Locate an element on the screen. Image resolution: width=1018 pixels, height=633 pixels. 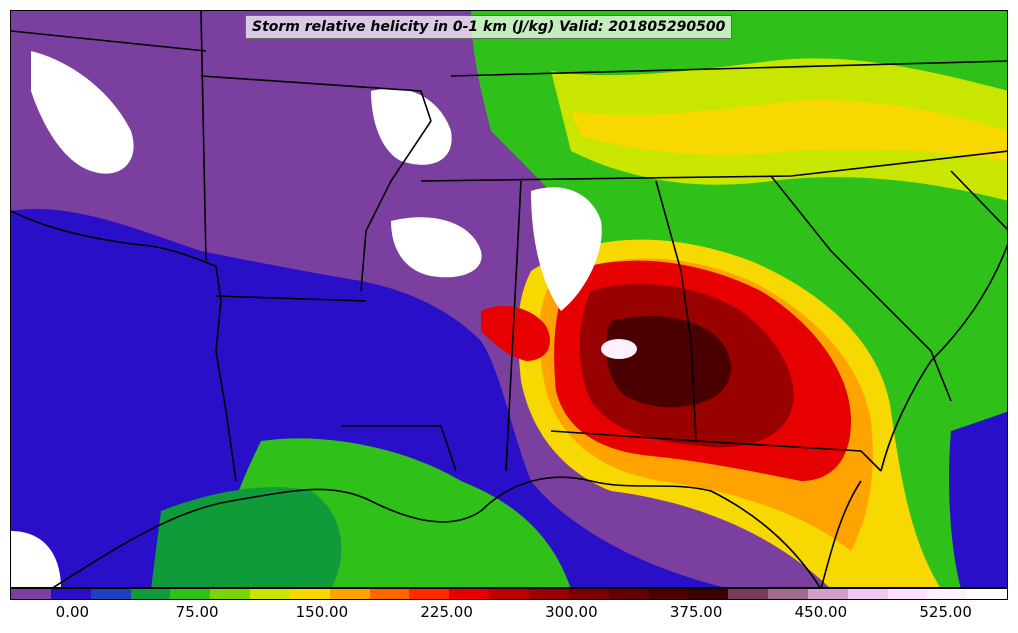
border-kansas-missouri is located at coordinates (203, 136).